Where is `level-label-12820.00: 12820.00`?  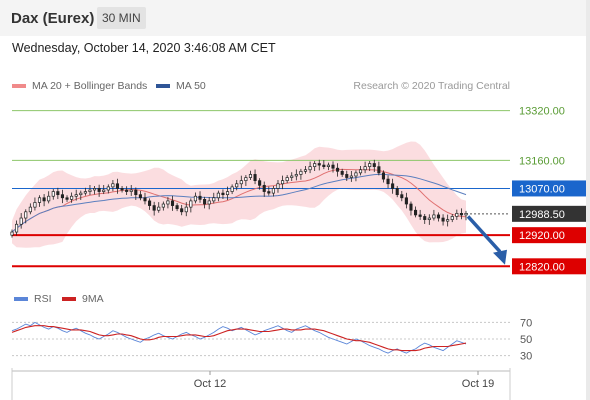
level-label-12820.00: 12820.00 is located at coordinates (542, 267).